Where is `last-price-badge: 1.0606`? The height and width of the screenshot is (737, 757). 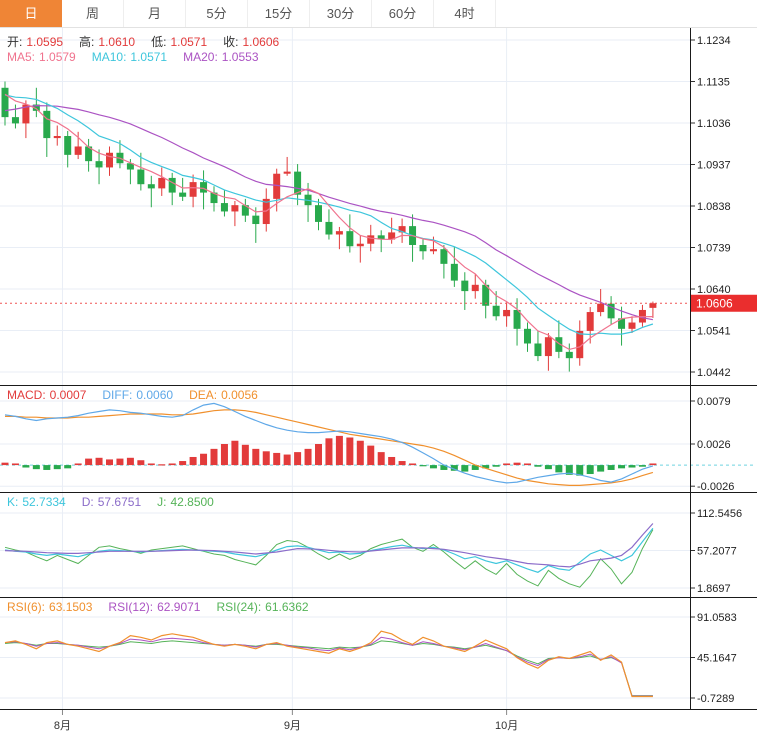
last-price-badge: 1.0606 is located at coordinates (724, 303).